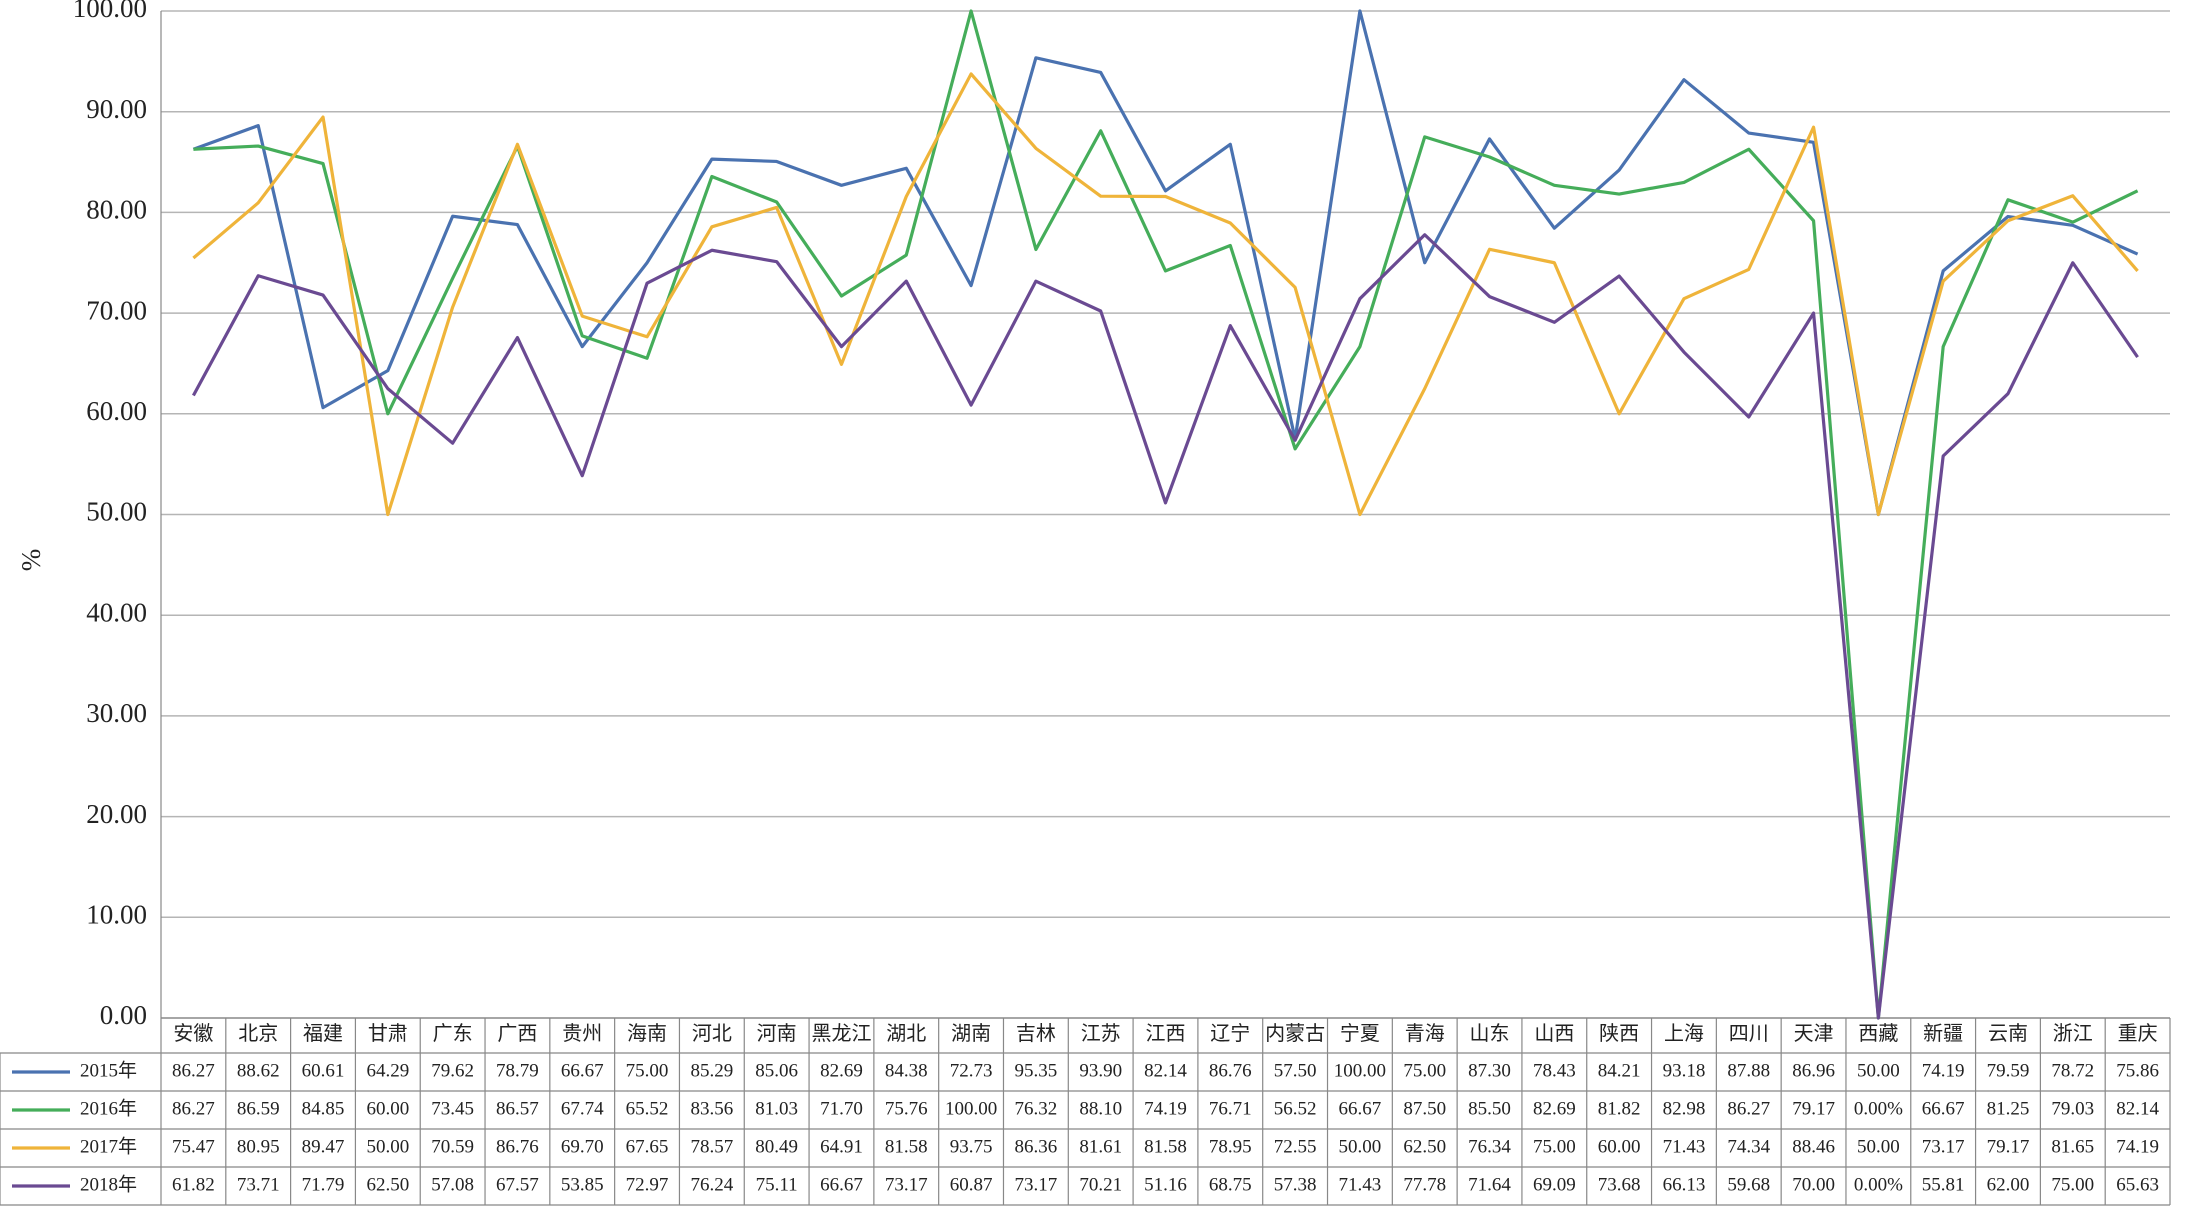  What do you see at coordinates (647, 1108) in the screenshot?
I see `table-cell: 65.52` at bounding box center [647, 1108].